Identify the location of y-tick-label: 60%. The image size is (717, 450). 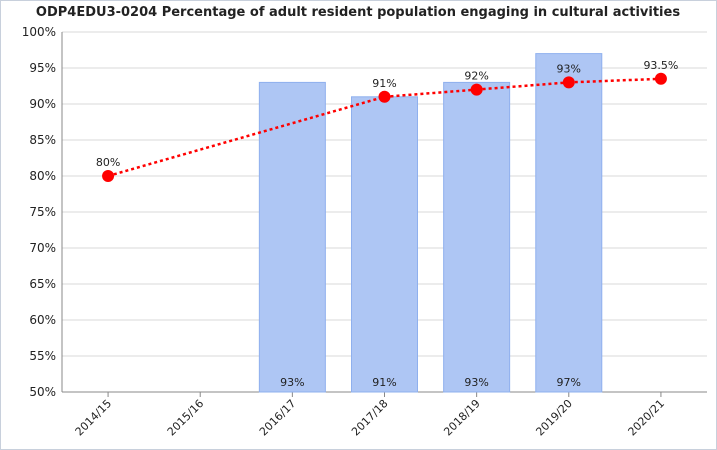
(42, 320).